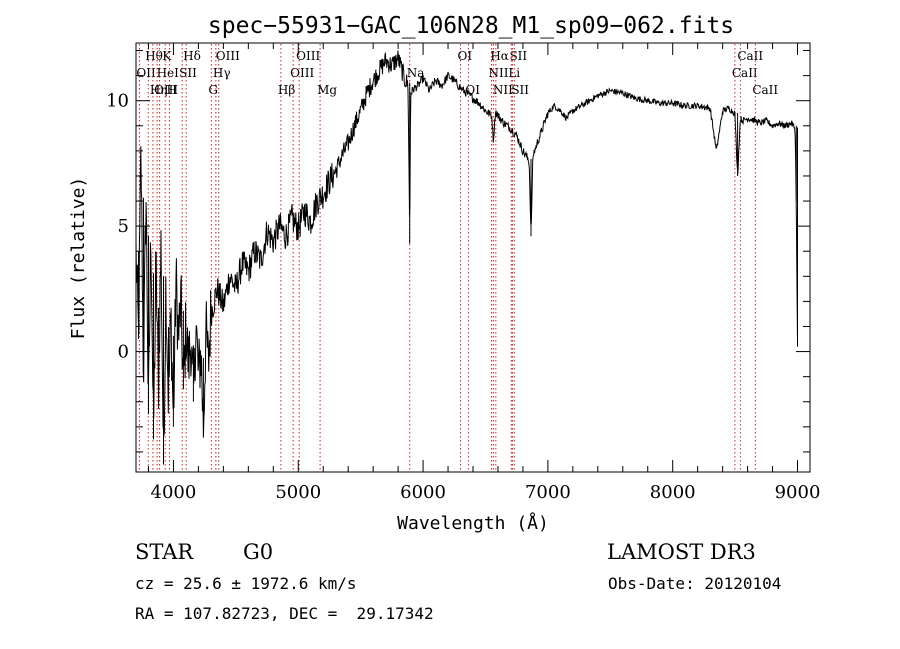  Describe the element at coordinates (78, 258) in the screenshot. I see `y-axis-label: Flux (relative)` at that location.